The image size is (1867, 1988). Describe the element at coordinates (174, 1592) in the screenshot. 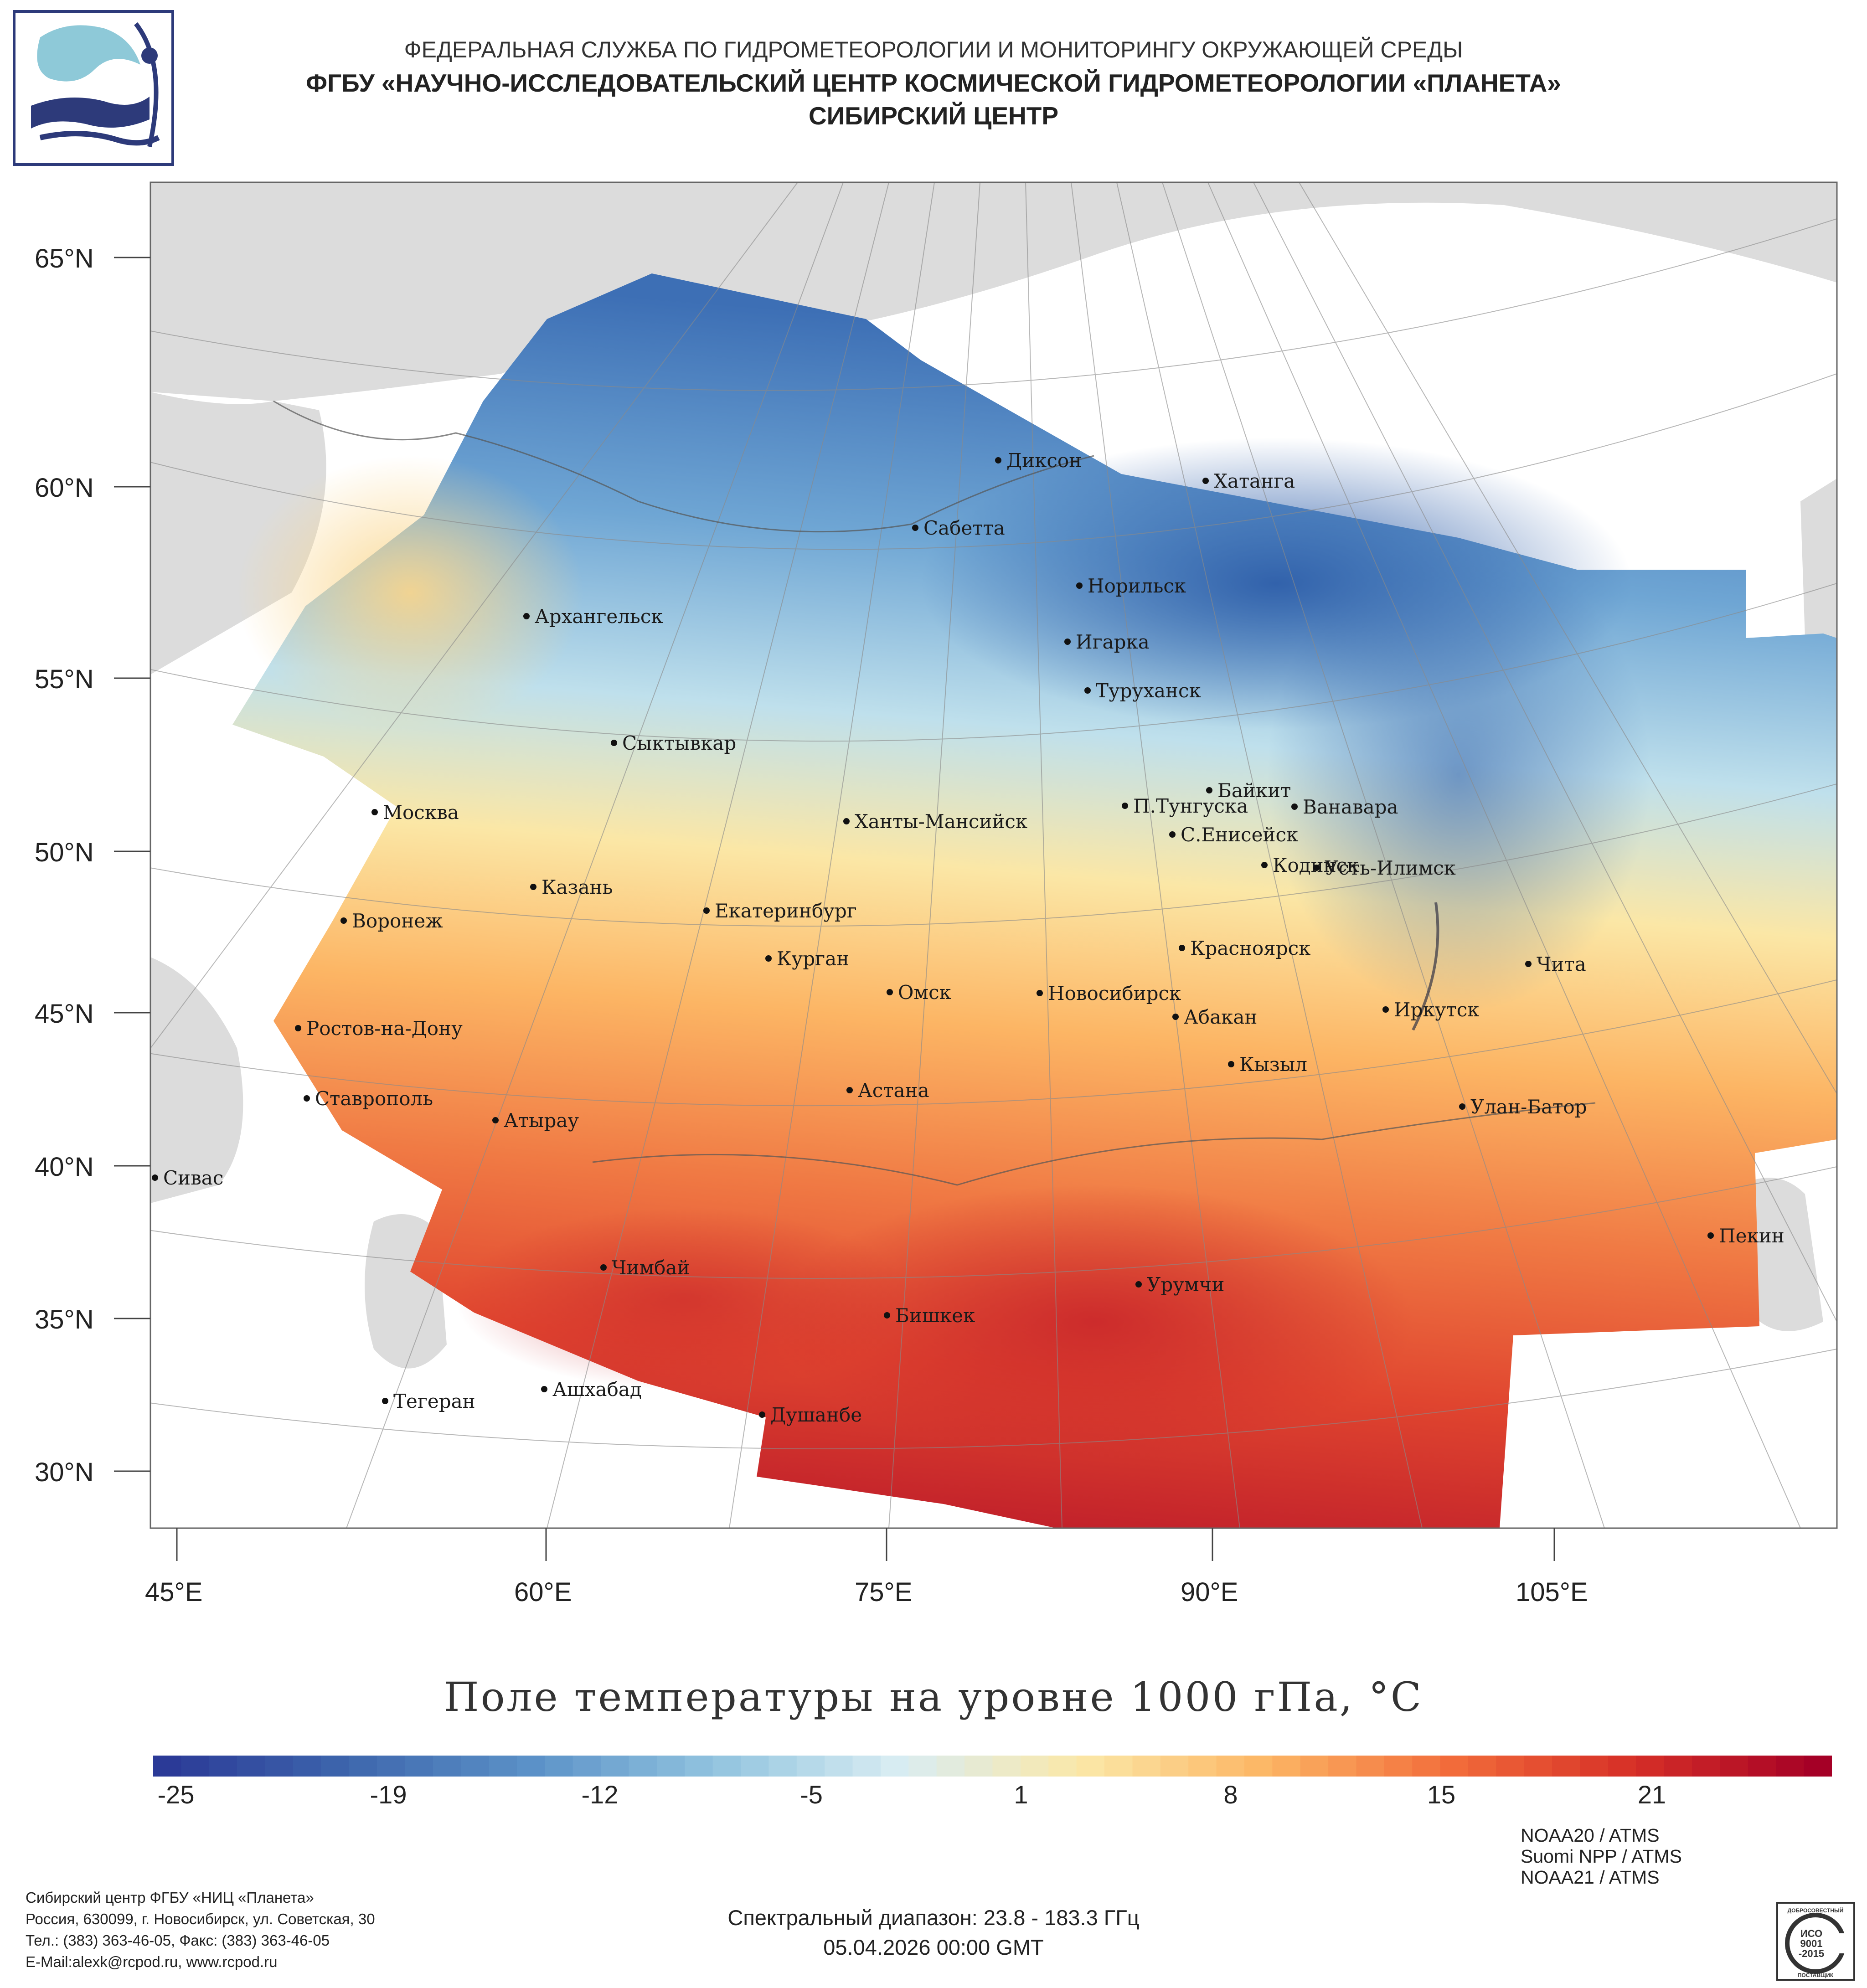

I see `lon-label-45: 45°E` at that location.